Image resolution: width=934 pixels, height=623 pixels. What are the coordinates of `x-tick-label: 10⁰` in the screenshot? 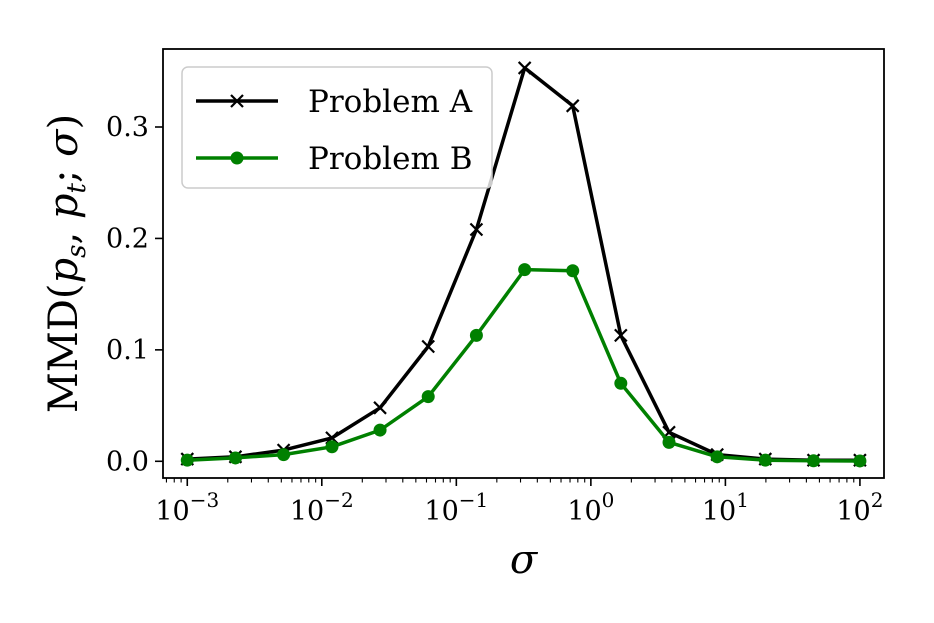 It's located at (590, 507).